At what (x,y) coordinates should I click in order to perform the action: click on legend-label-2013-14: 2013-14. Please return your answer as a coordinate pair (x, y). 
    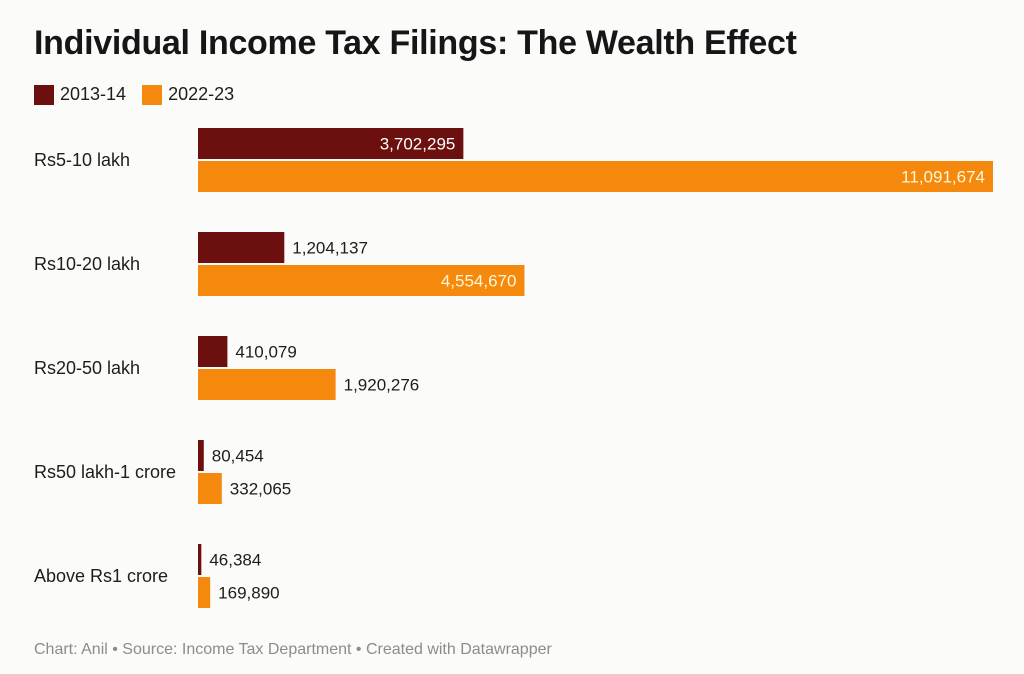
    Looking at the image, I should click on (93, 94).